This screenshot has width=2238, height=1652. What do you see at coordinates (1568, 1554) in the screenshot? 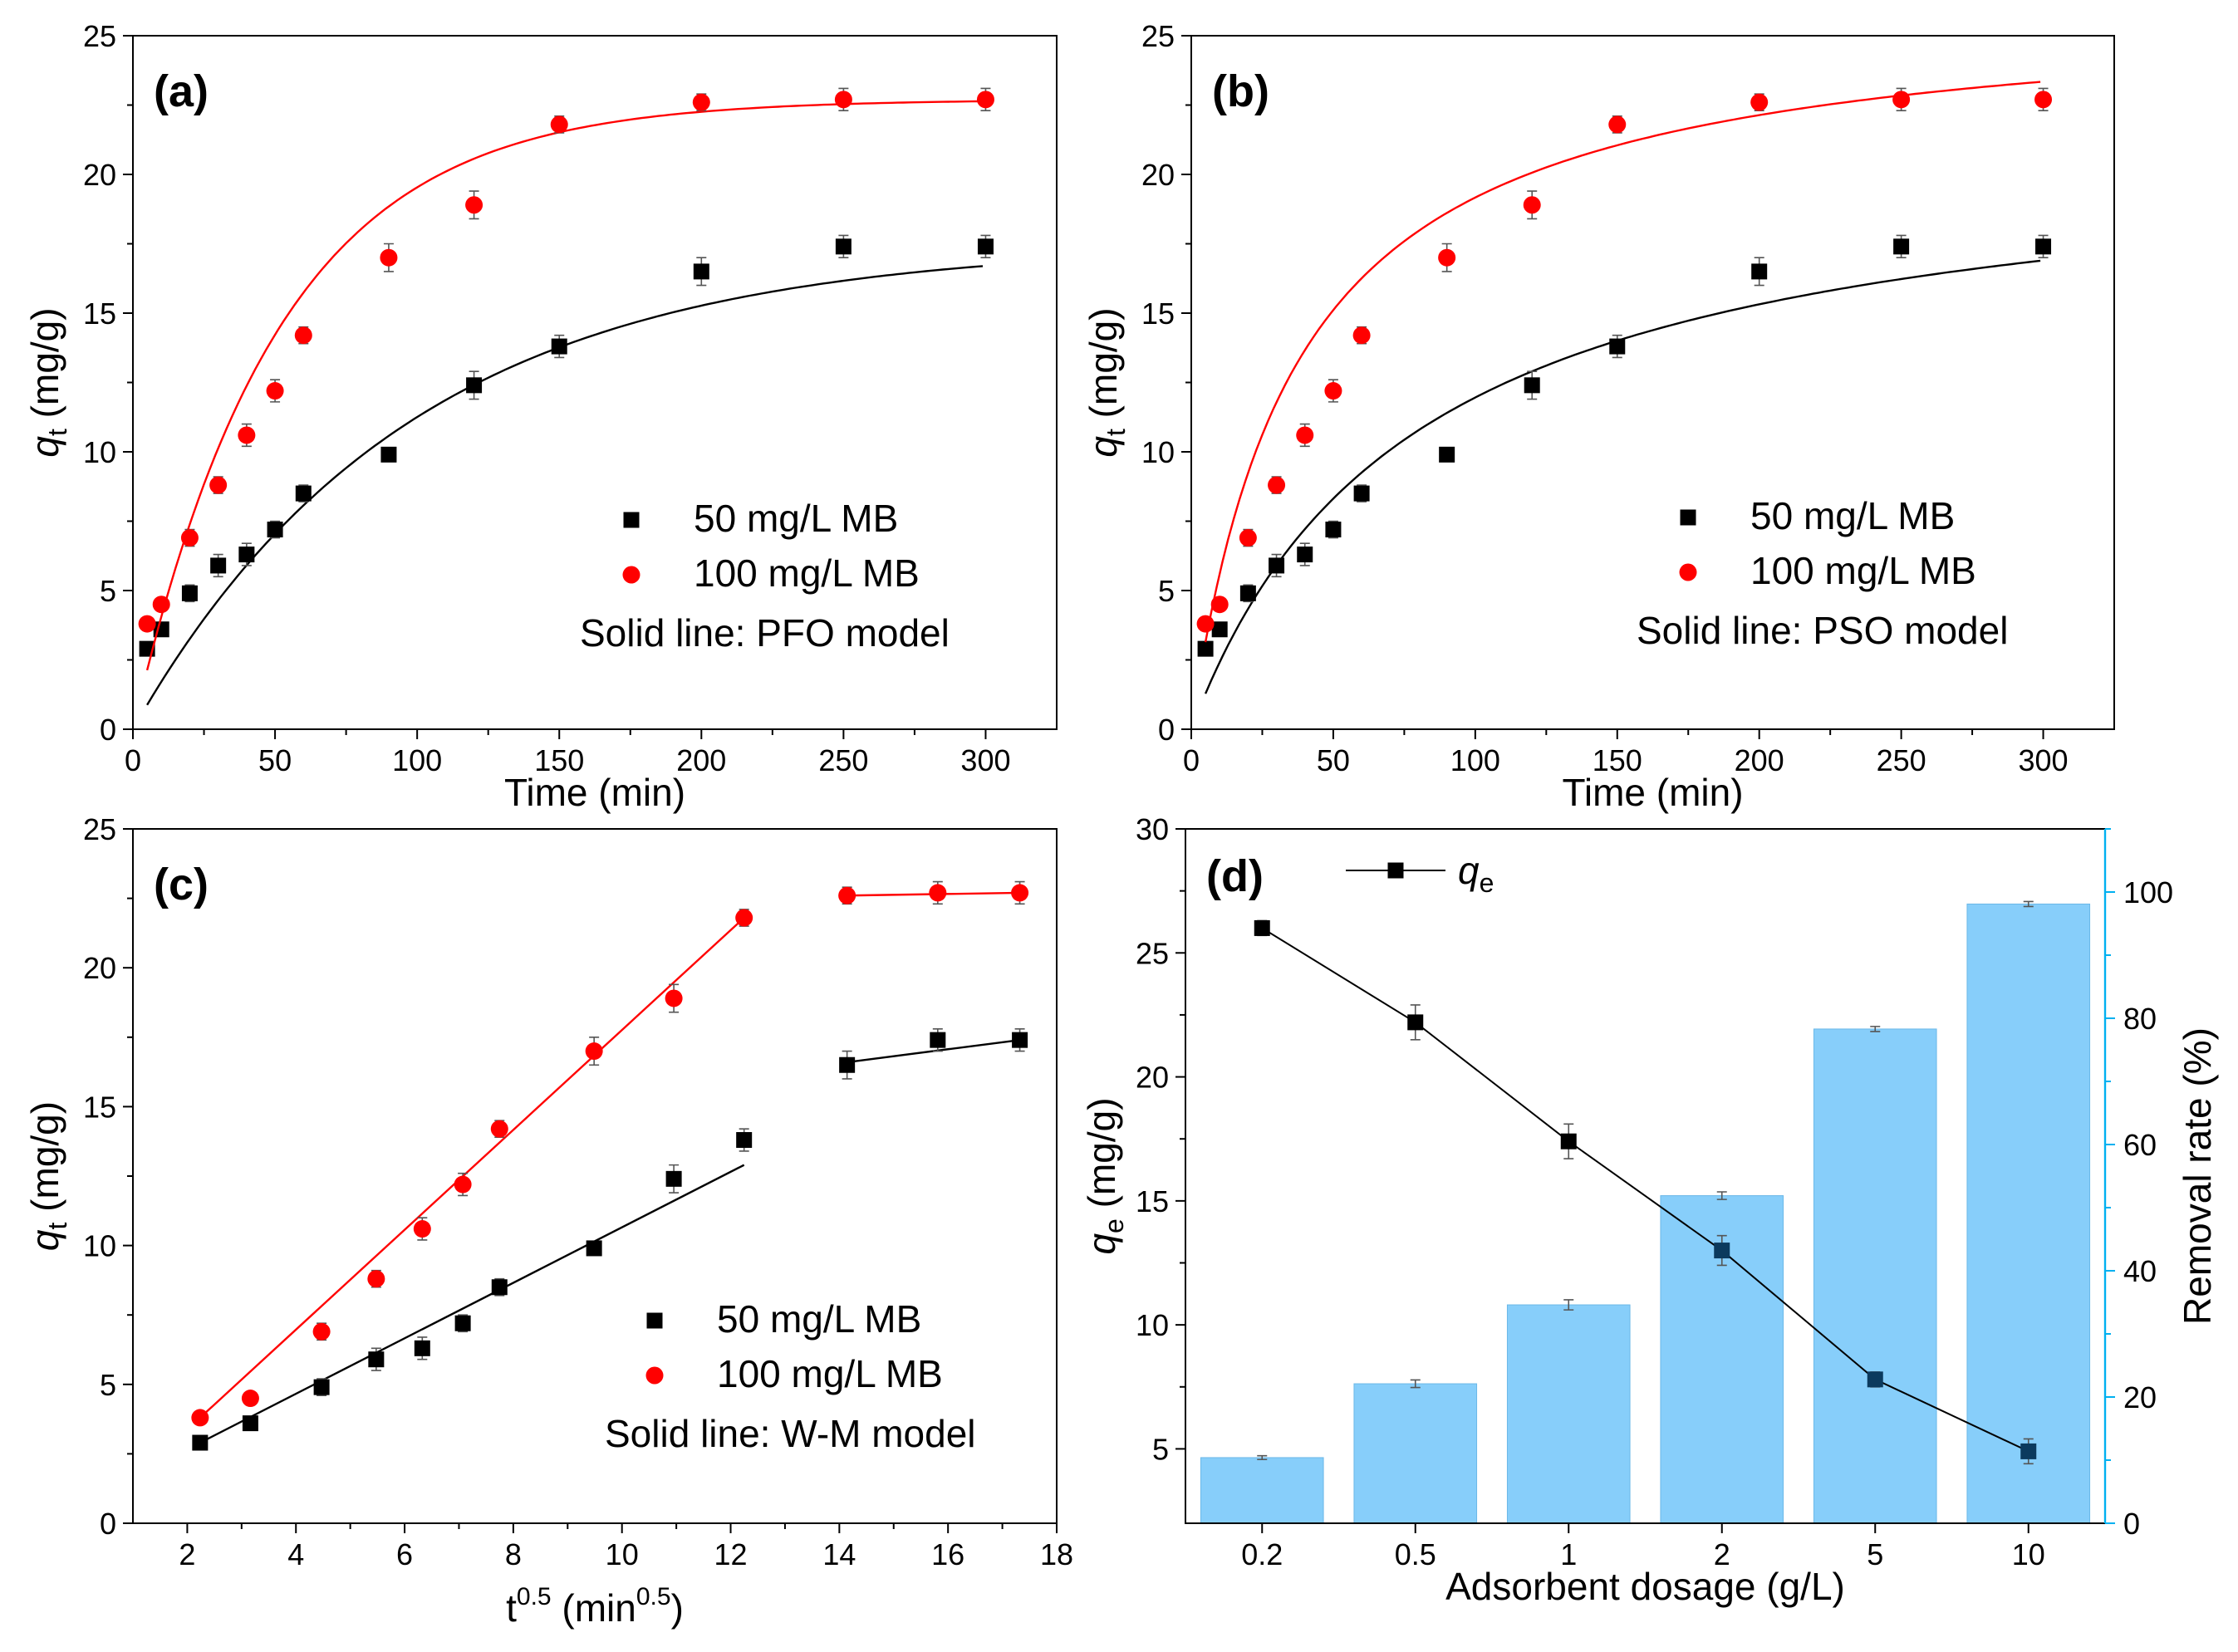
I see `x-tick-label: 1` at bounding box center [1568, 1554].